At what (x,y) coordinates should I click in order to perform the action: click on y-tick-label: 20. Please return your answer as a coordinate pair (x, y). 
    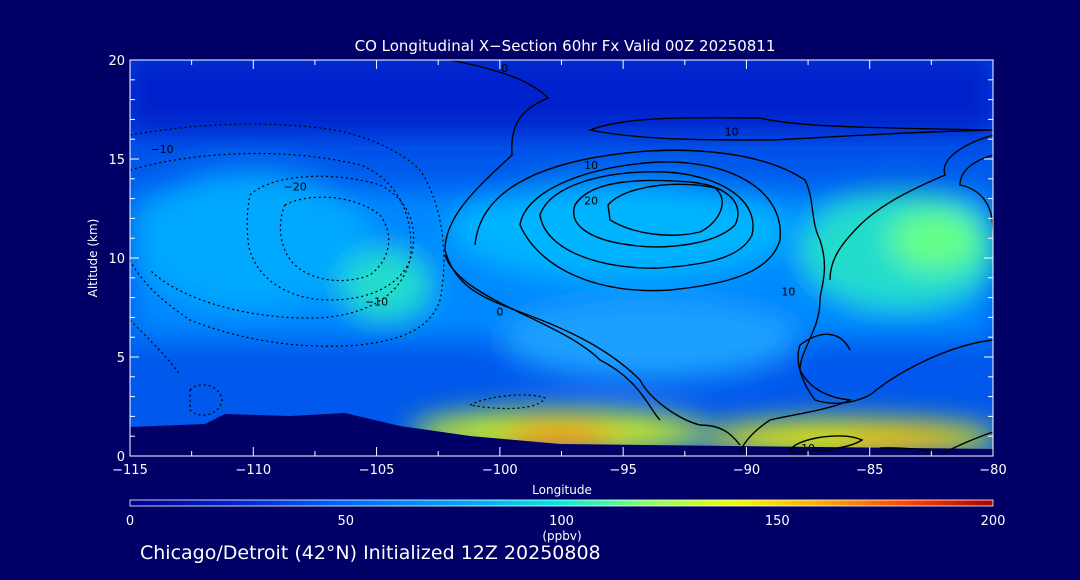
    Looking at the image, I should click on (116, 61).